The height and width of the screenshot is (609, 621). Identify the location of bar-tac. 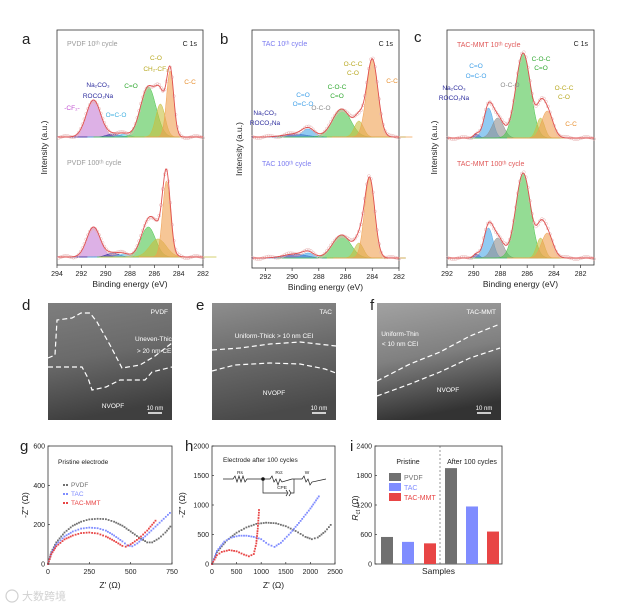
(472, 535).